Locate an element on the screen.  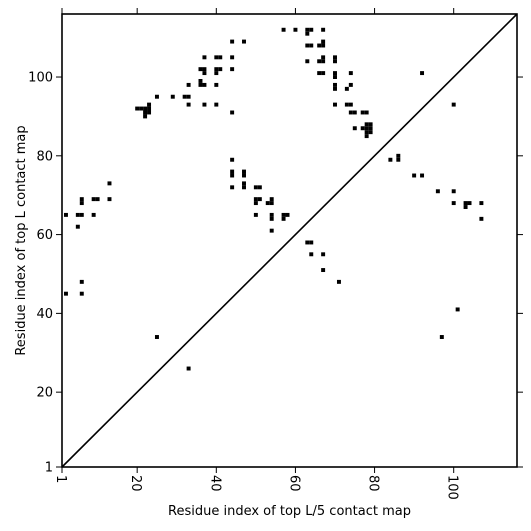
y-tick-label-100: 100 is located at coordinates (40, 78).